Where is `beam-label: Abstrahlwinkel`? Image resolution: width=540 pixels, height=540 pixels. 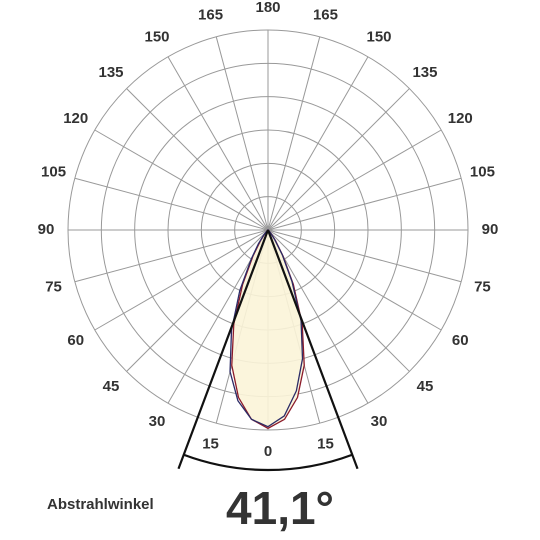 beam-label: Abstrahlwinkel is located at coordinates (100, 504).